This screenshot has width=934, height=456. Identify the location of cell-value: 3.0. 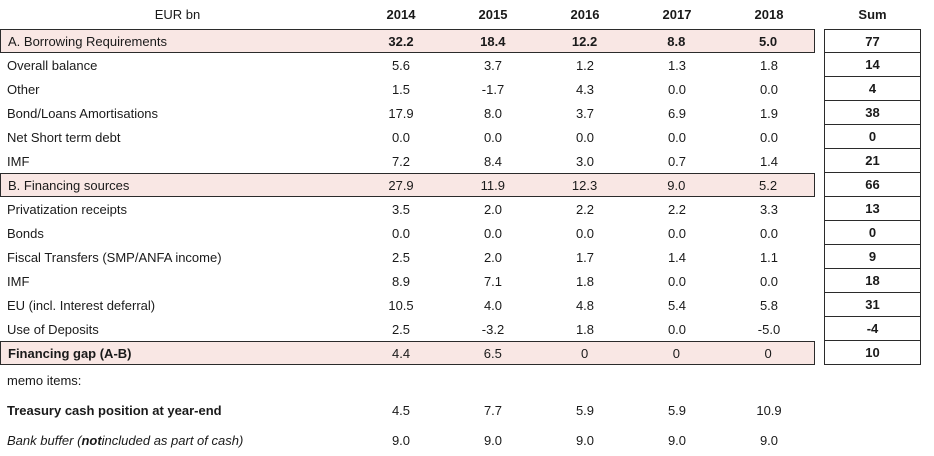
(585, 161).